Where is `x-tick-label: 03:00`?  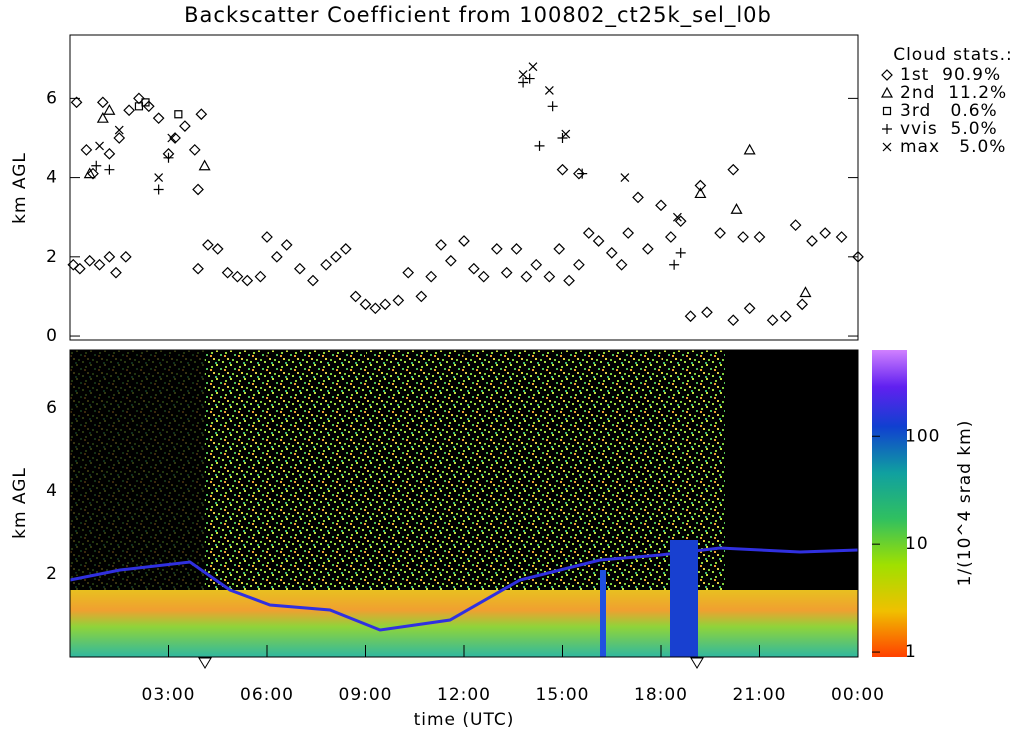 x-tick-label: 03:00 is located at coordinates (169, 695).